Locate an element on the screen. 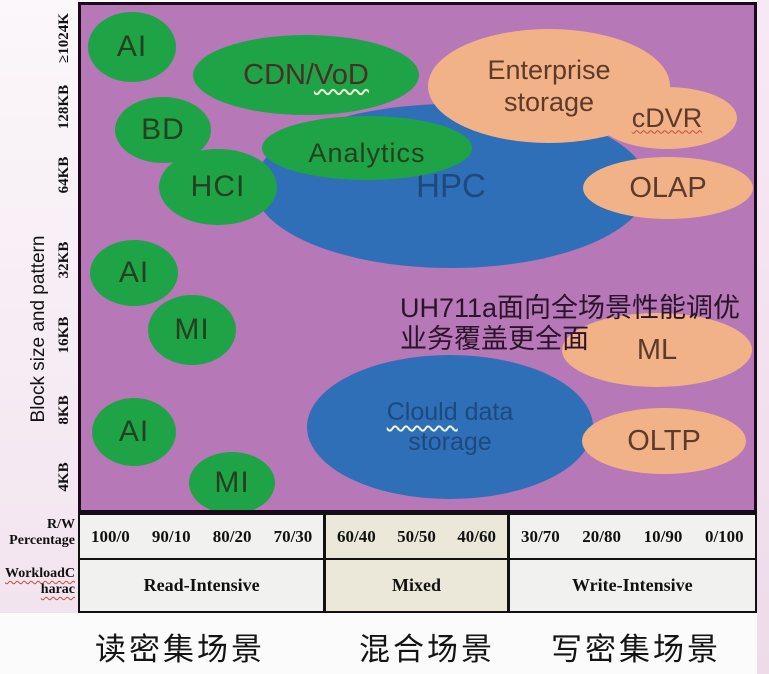 This screenshot has width=769, height=674. y-tick-4kb: 4KB is located at coordinates (64, 477).